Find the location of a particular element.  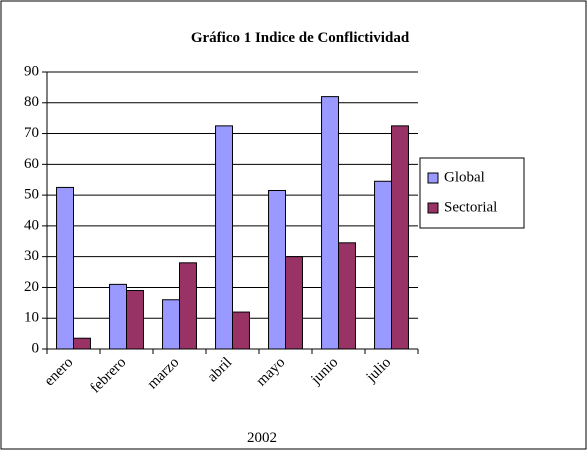

y-tick-label: 60 is located at coordinates (31, 164).